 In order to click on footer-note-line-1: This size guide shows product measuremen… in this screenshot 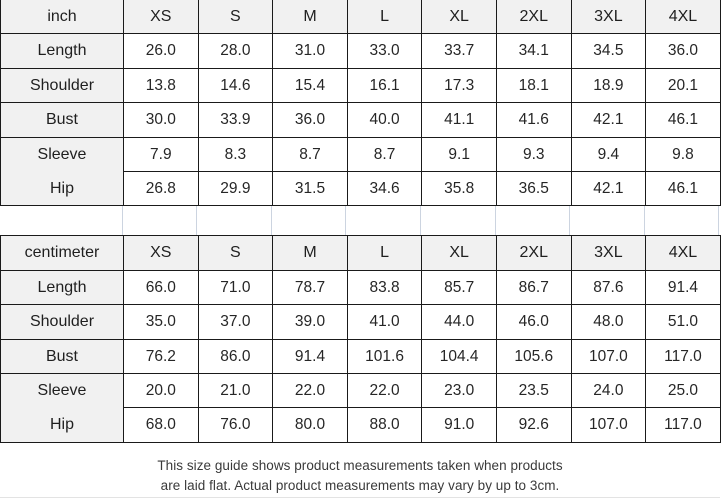, I will do `click(360, 465)`.